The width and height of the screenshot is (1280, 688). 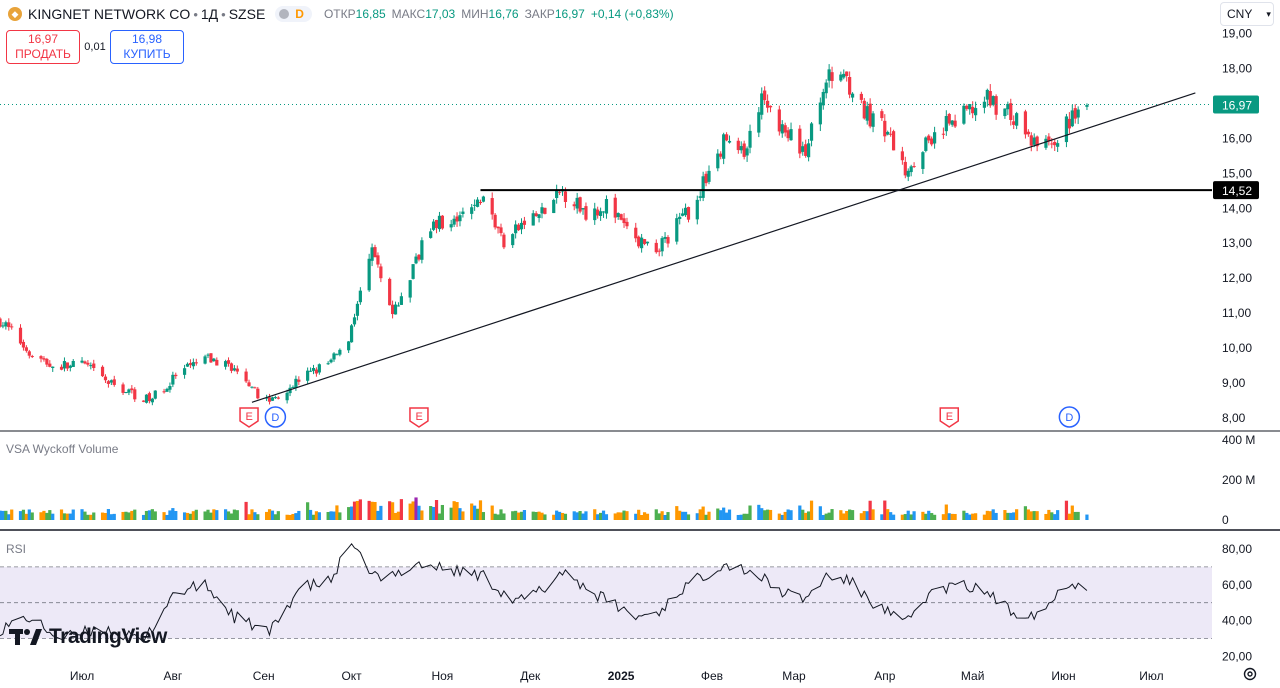 What do you see at coordinates (15, 14) in the screenshot?
I see `symbol-logo-icon: ◆` at bounding box center [15, 14].